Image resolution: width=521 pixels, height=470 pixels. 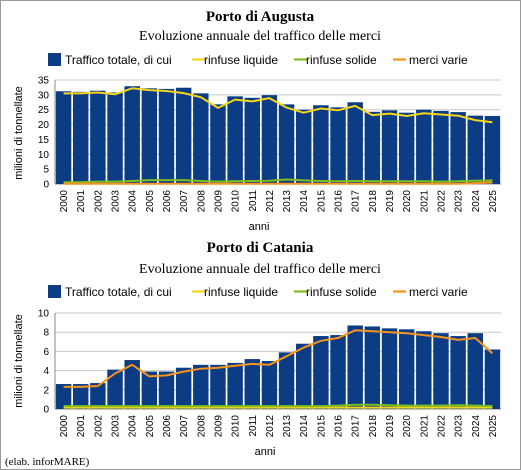 What do you see at coordinates (44, 155) in the screenshot?
I see `y-tick-label: 10` at bounding box center [44, 155].